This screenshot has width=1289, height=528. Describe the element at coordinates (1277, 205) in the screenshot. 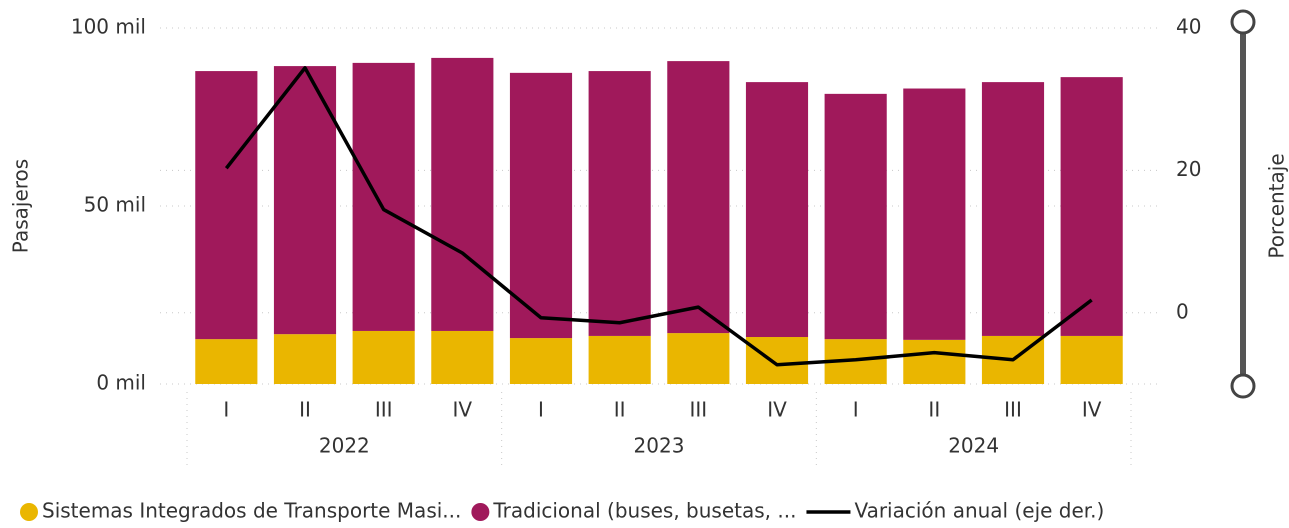

I see `y2-axis-title: Porcentaje` at that location.